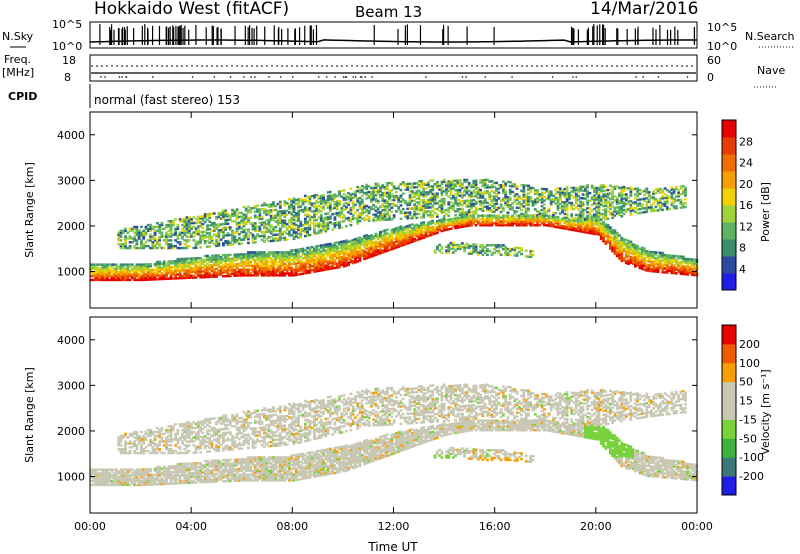 The width and height of the screenshot is (800, 554). Describe the element at coordinates (687, 77) in the screenshot. I see `freq-marker` at that location.